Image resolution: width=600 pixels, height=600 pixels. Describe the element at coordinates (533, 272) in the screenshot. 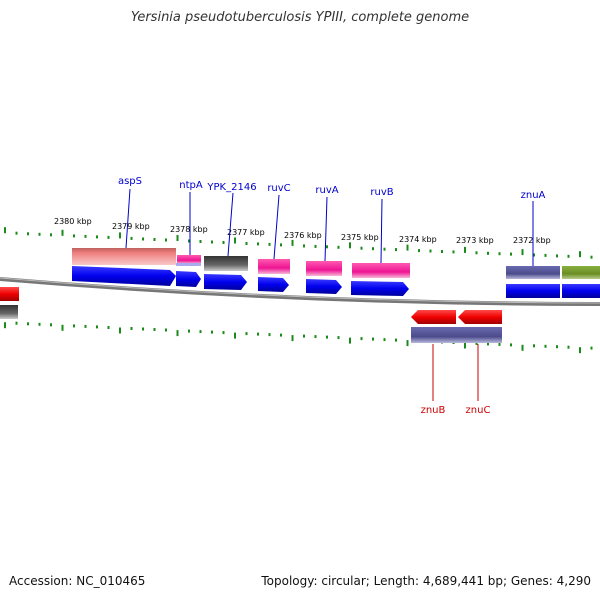

I see `feature-znuA` at that location.